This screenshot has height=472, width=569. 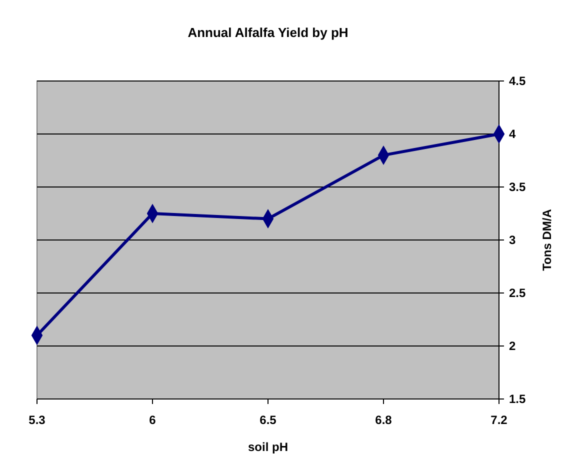 I want to click on y-tick-label: 3.5, so click(x=517, y=187).